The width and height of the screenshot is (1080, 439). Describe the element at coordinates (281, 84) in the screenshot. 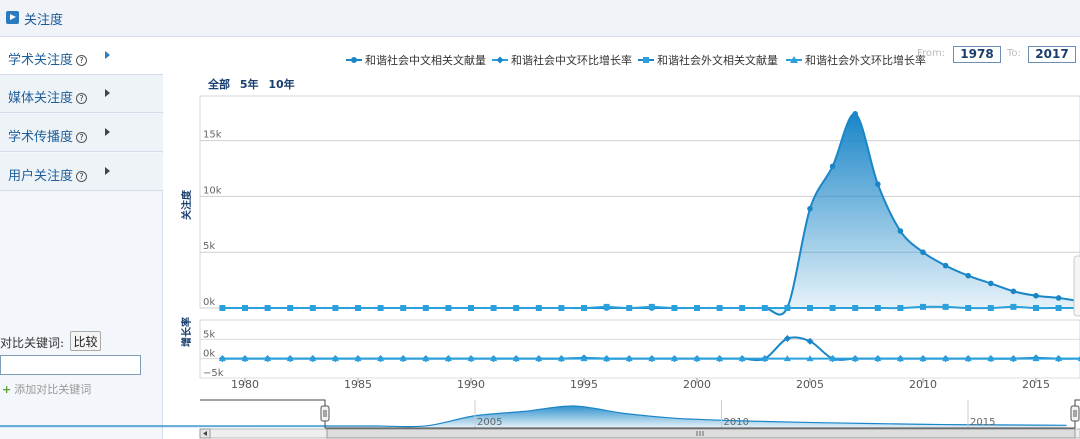

I see `range-10y-button: 10年` at that location.